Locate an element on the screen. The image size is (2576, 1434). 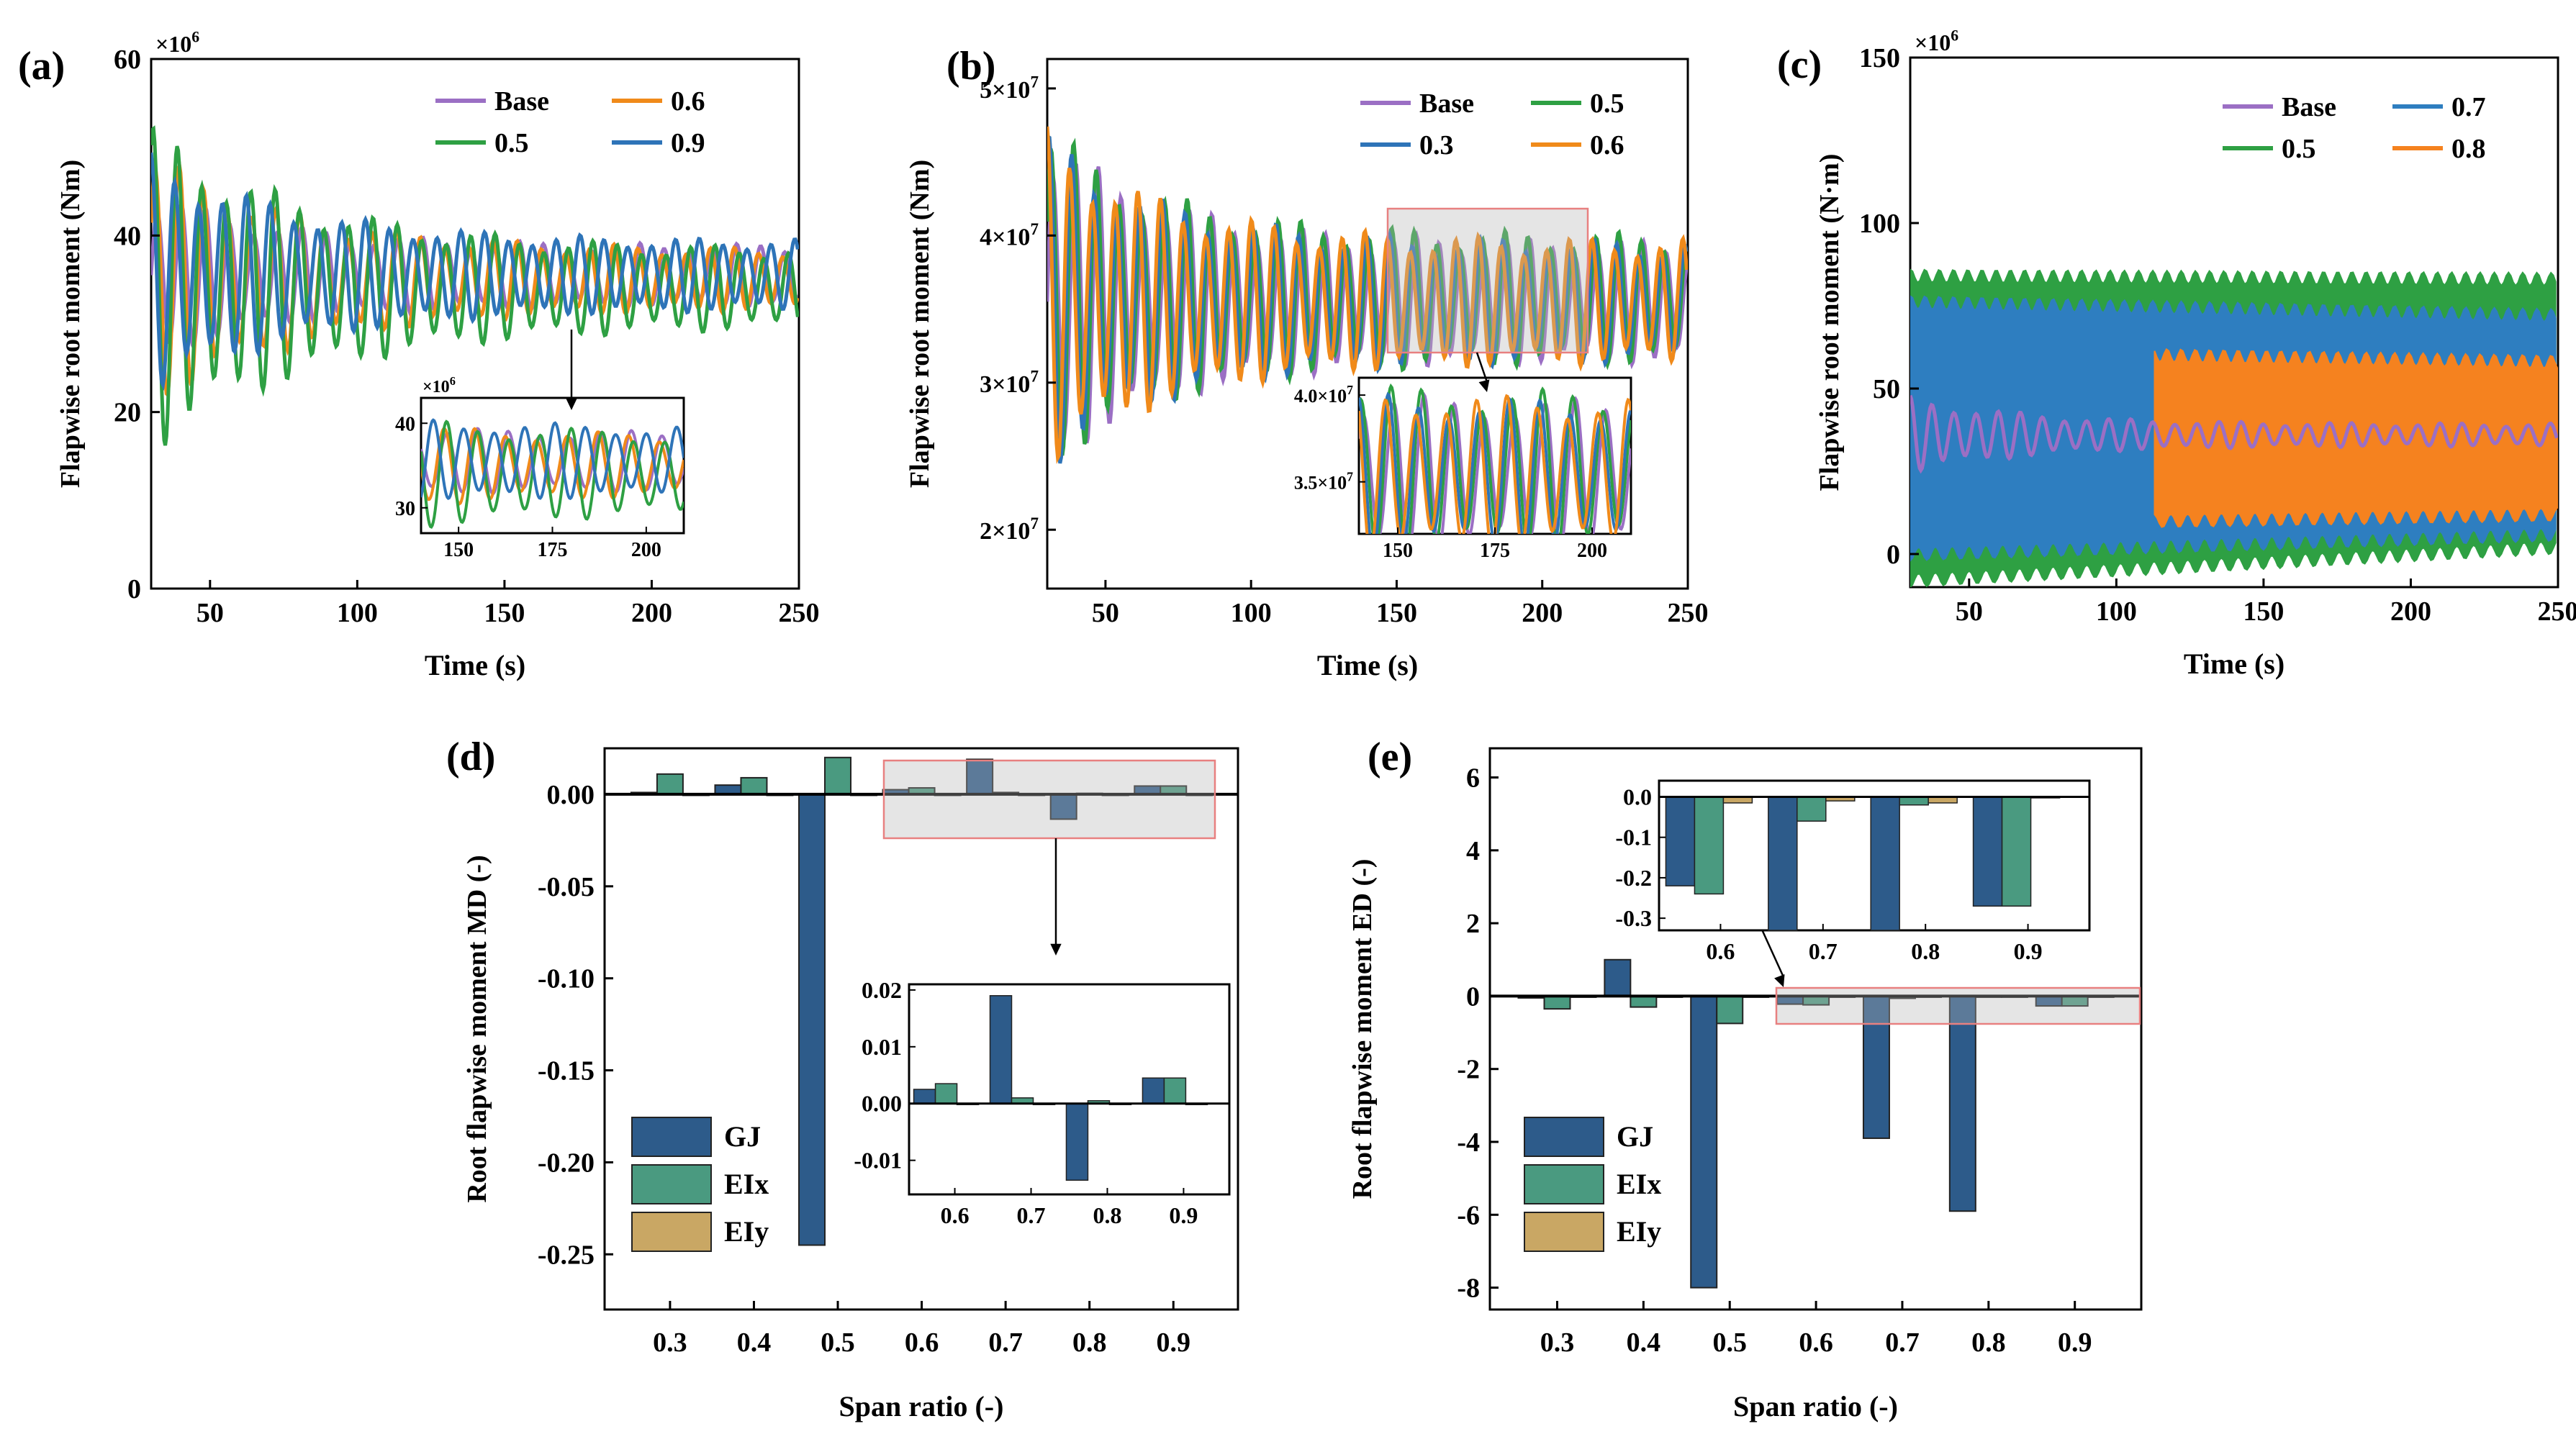
inset-bar-EIx-0.9 is located at coordinates (1175, 1090).